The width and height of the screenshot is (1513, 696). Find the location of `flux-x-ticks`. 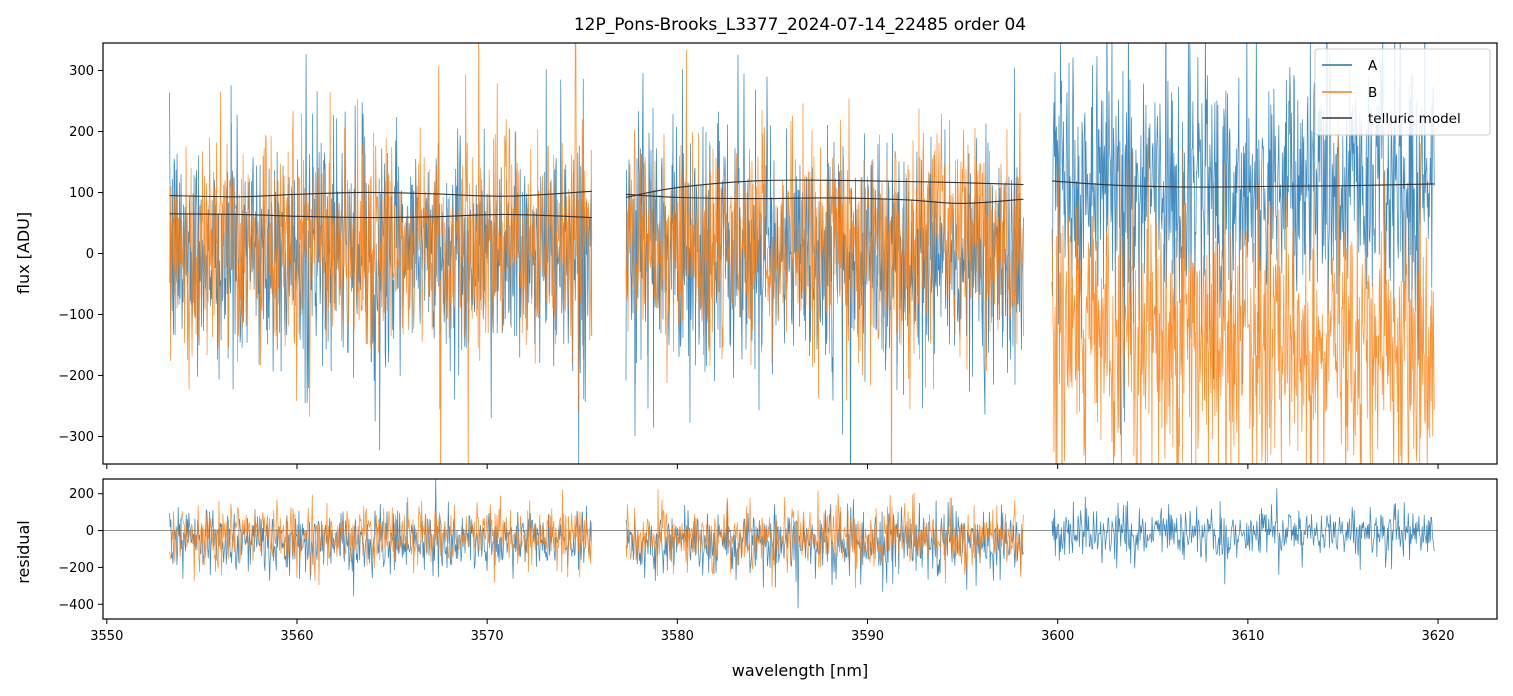

flux-x-ticks is located at coordinates (772, 466).